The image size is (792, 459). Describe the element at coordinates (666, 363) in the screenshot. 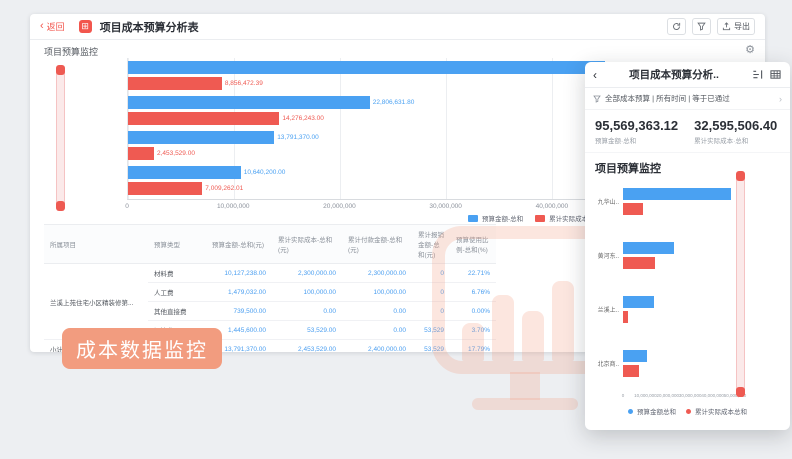

I see `chart-category-group: 北京商..` at that location.